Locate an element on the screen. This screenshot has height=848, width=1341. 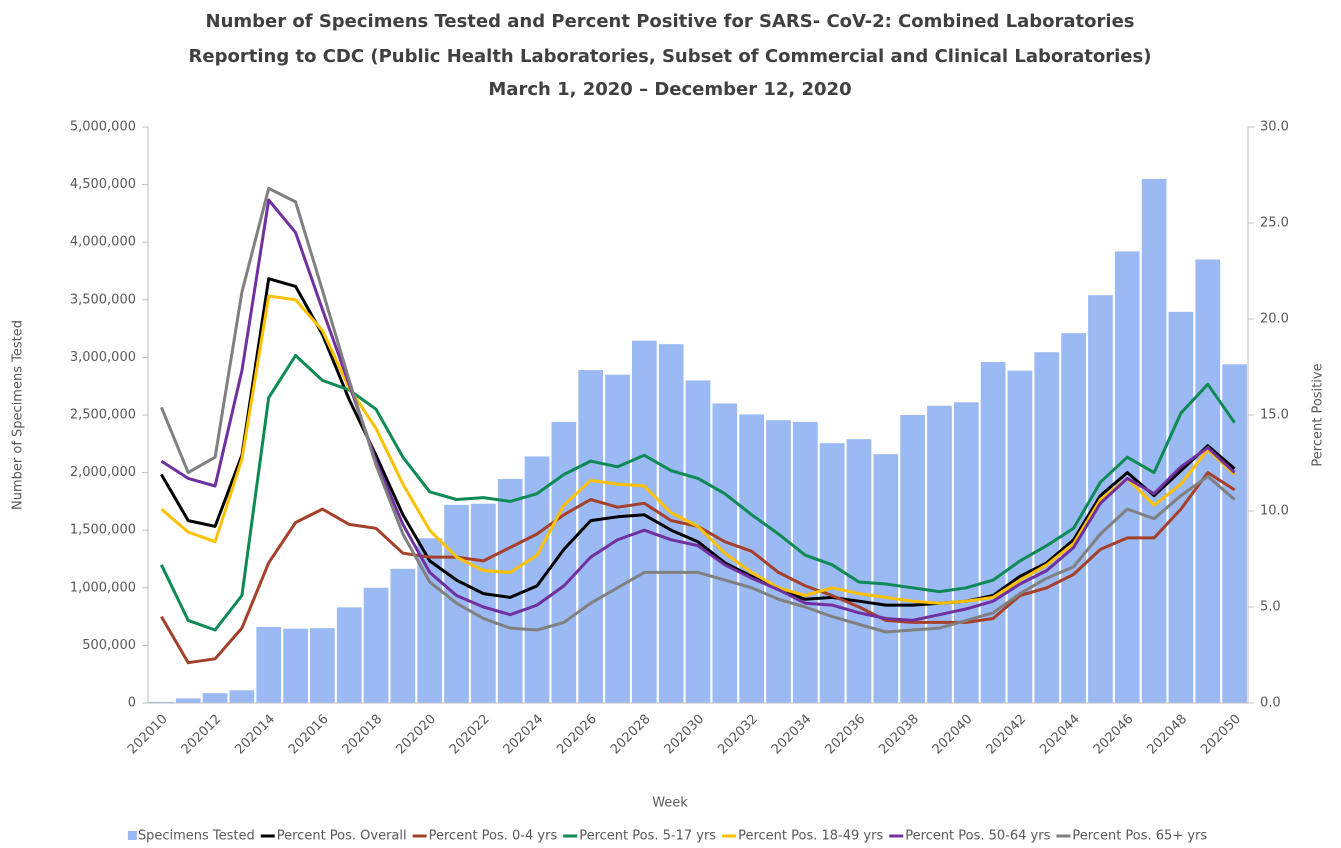
y-tick-label: 3,500,000 is located at coordinates (103, 299).